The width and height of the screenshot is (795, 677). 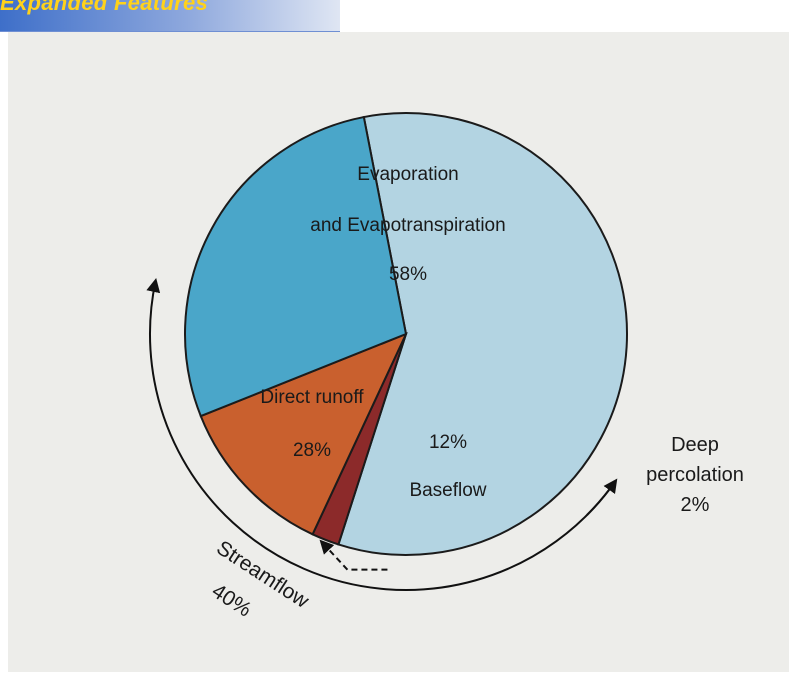 I want to click on slice-label-deep-percolation-1: Deep, so click(x=695, y=445).